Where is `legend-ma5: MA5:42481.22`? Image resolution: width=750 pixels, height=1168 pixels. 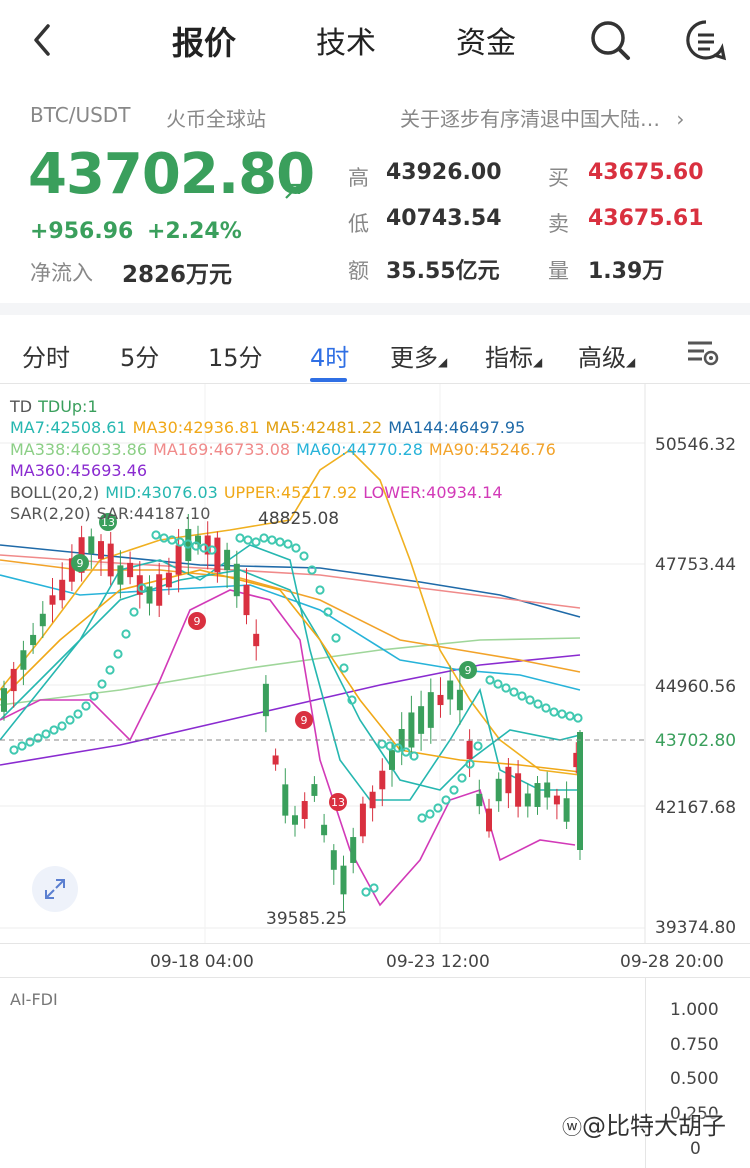
legend-ma5: MA5:42481.22 is located at coordinates (324, 427).